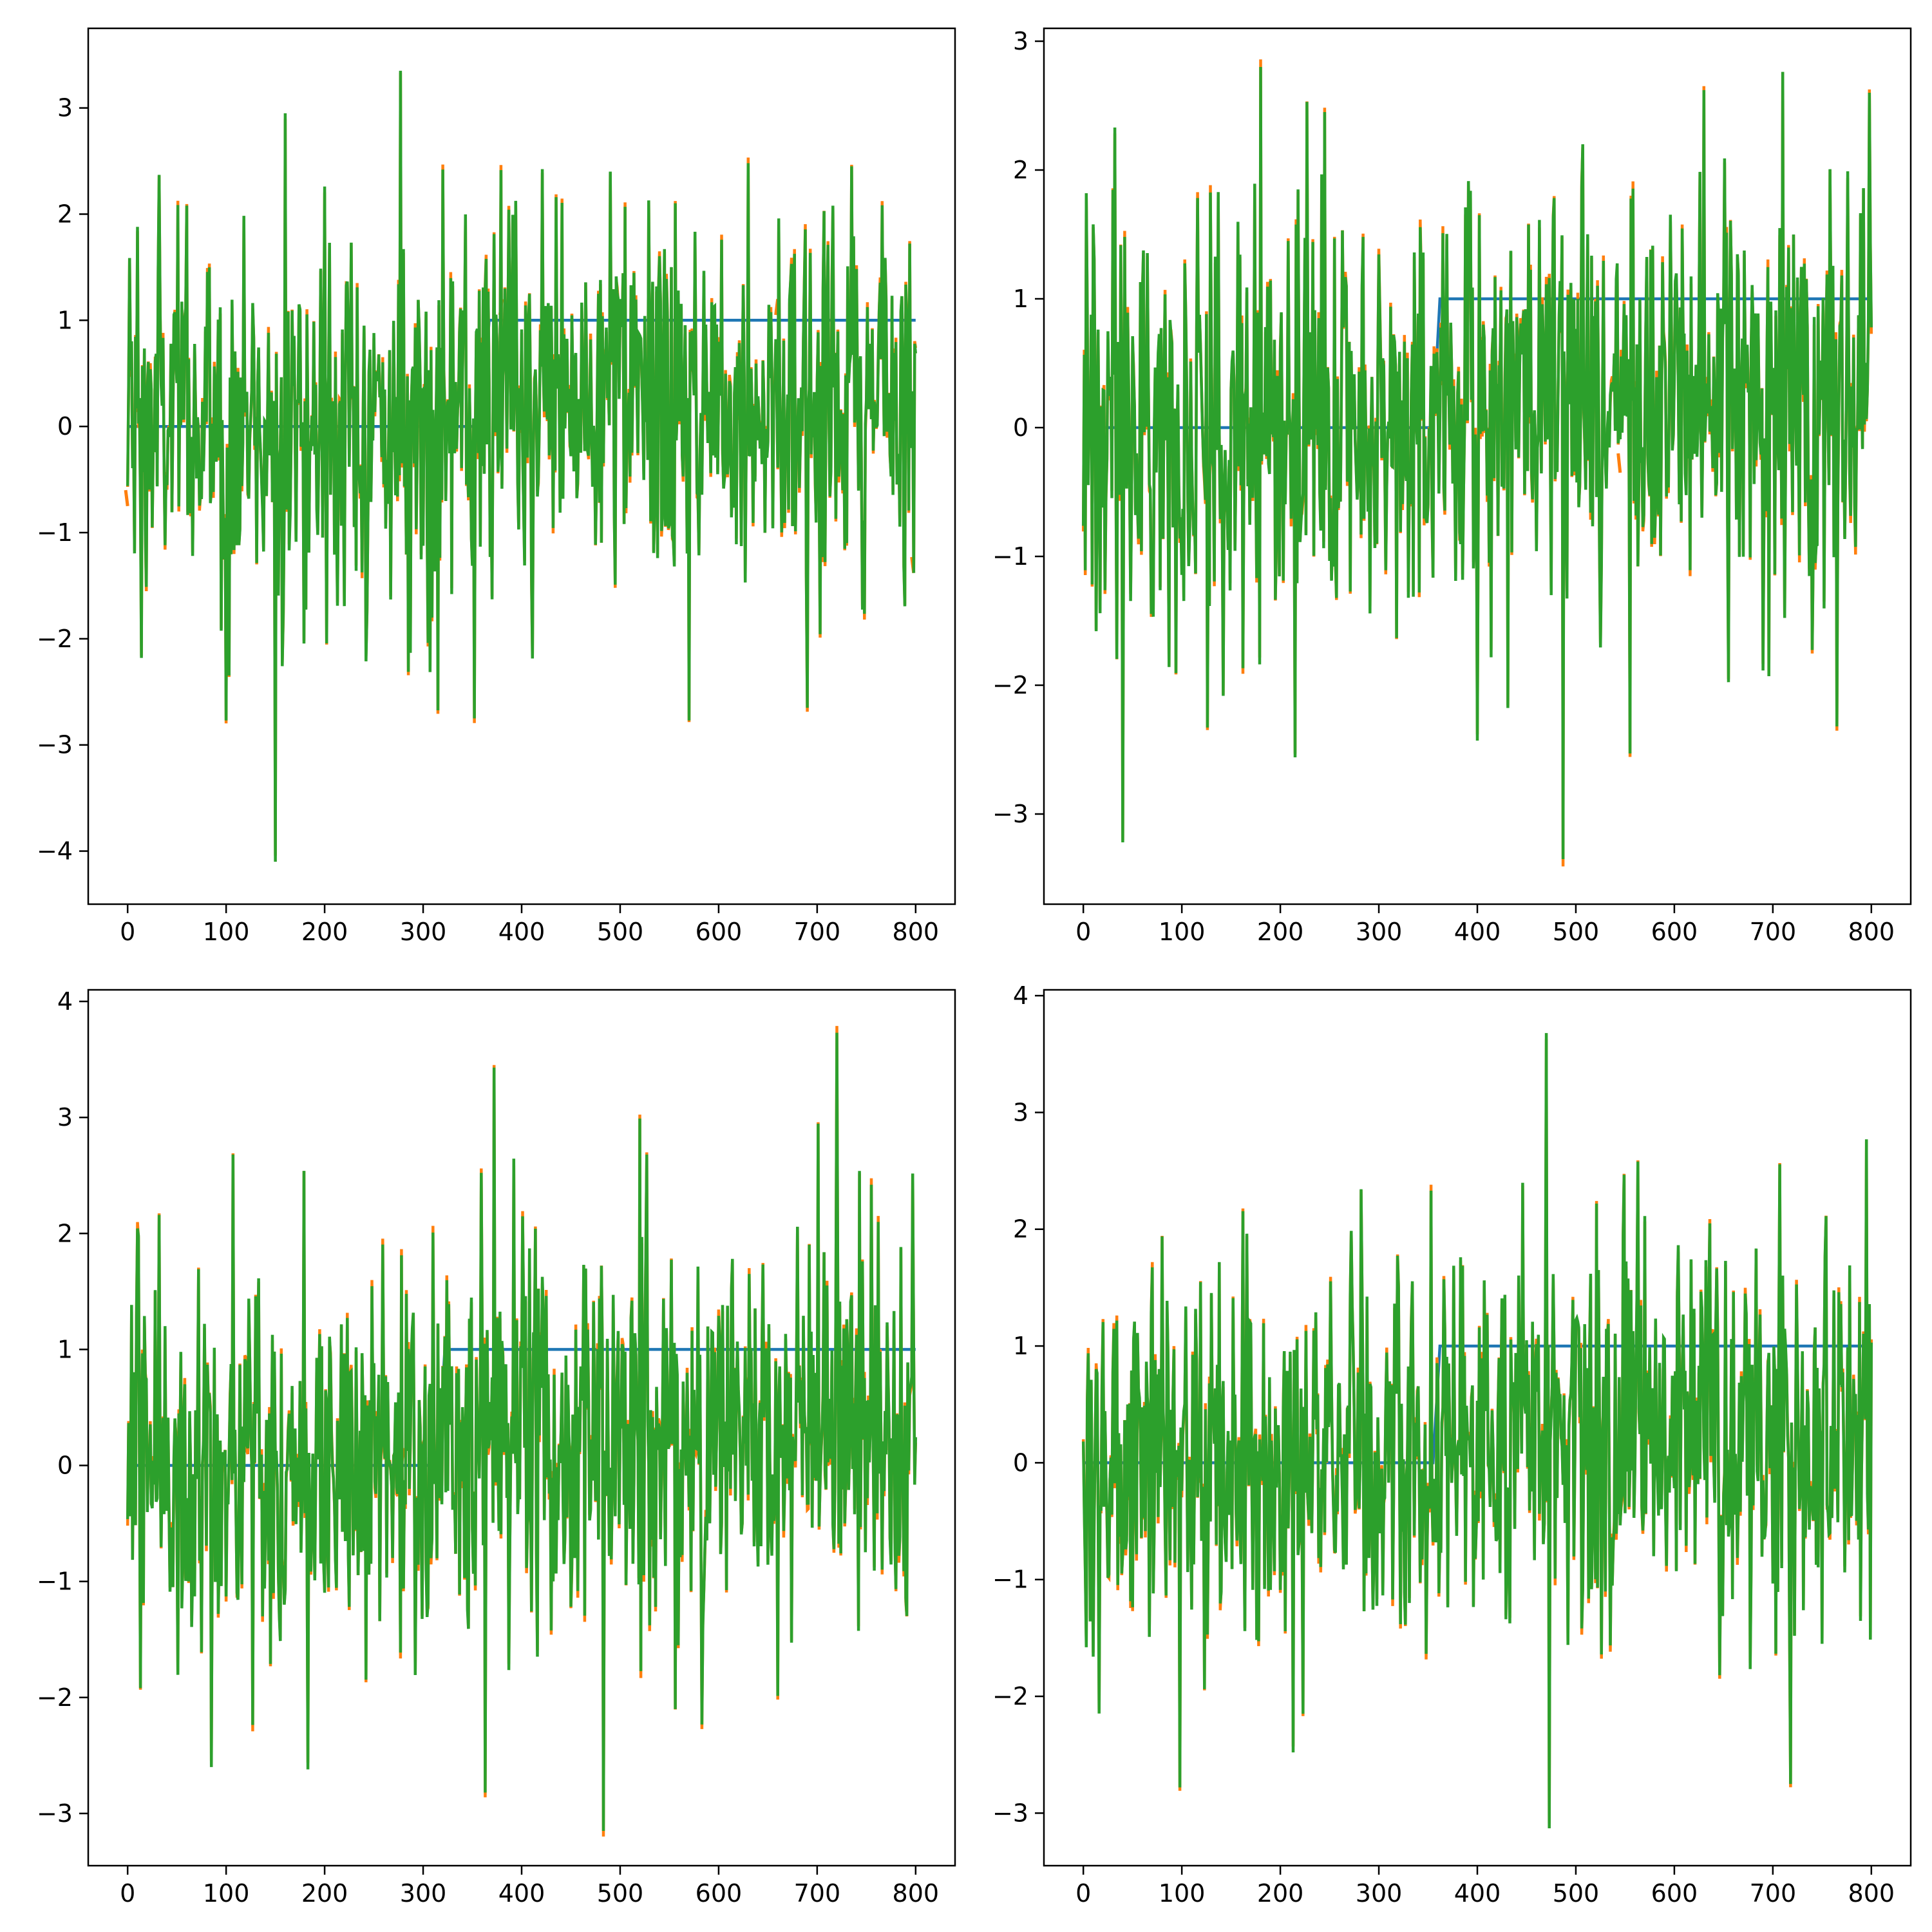  What do you see at coordinates (1576, 932) in the screenshot?
I see `x-tick-label-top-right-500: 500` at bounding box center [1576, 932].